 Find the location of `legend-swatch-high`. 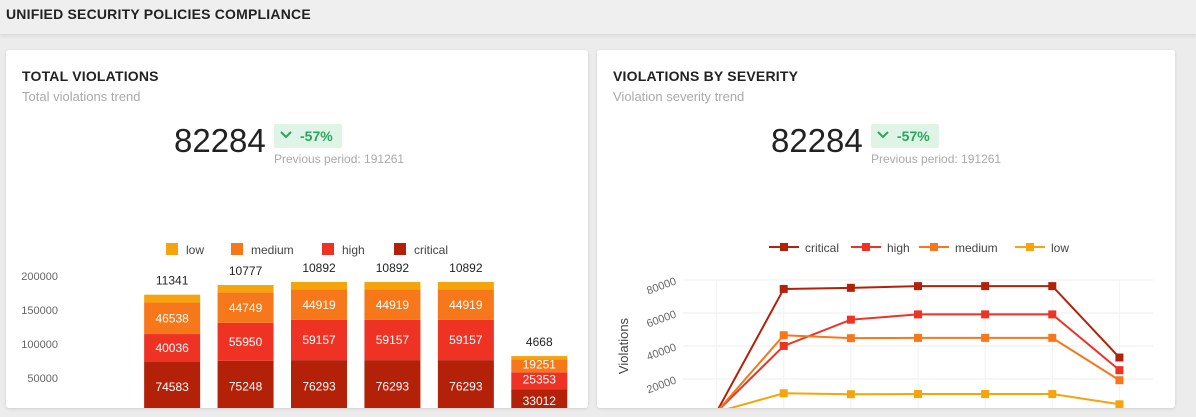

legend-swatch-high is located at coordinates (328, 249).